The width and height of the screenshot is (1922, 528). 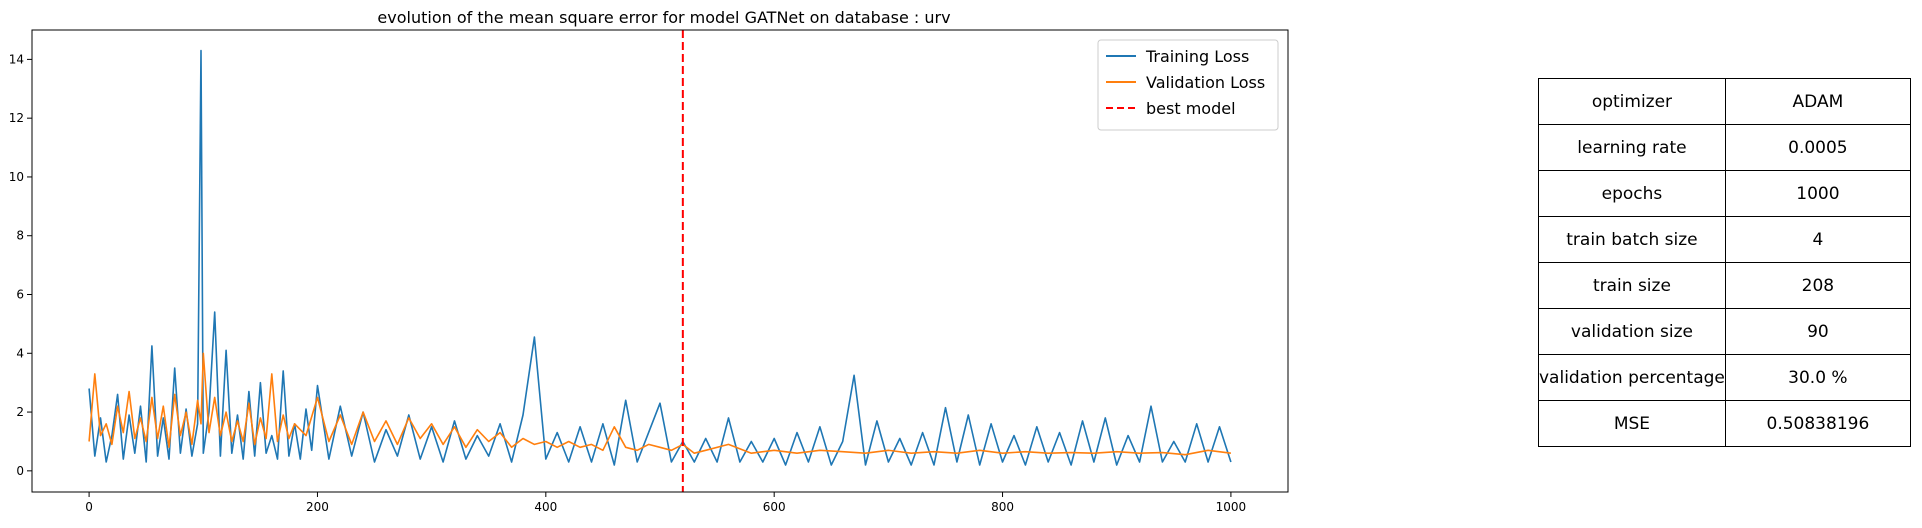 What do you see at coordinates (1817, 239) in the screenshot?
I see `param-value-cell: 4` at bounding box center [1817, 239].